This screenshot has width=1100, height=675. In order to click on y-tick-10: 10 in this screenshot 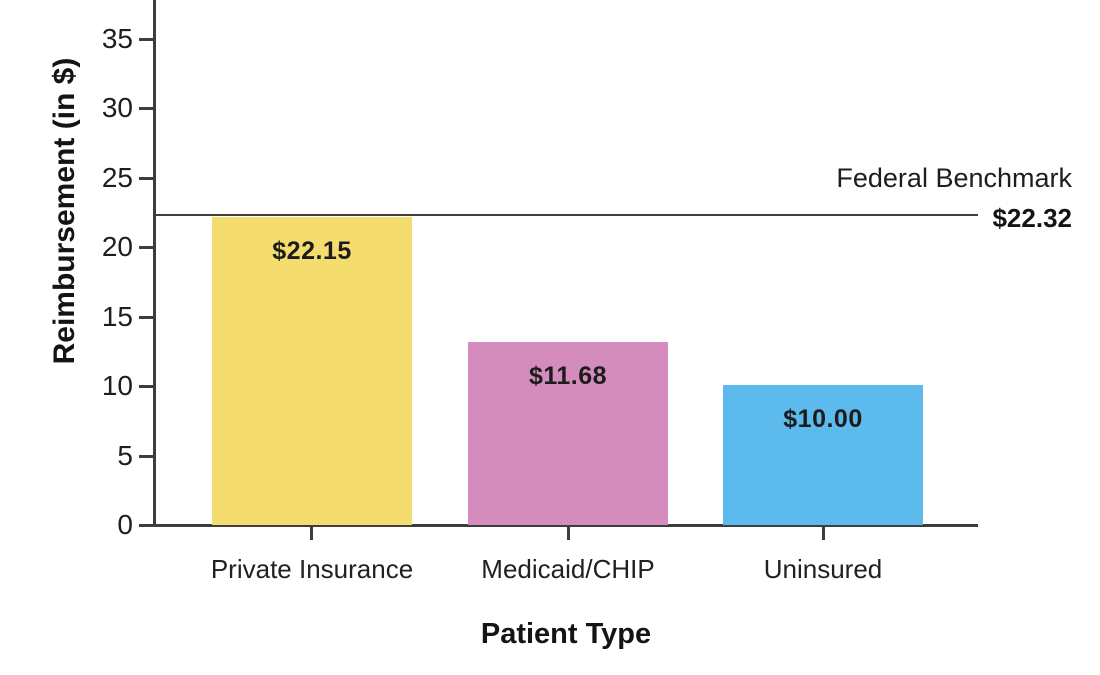, I will do `click(76, 385)`.